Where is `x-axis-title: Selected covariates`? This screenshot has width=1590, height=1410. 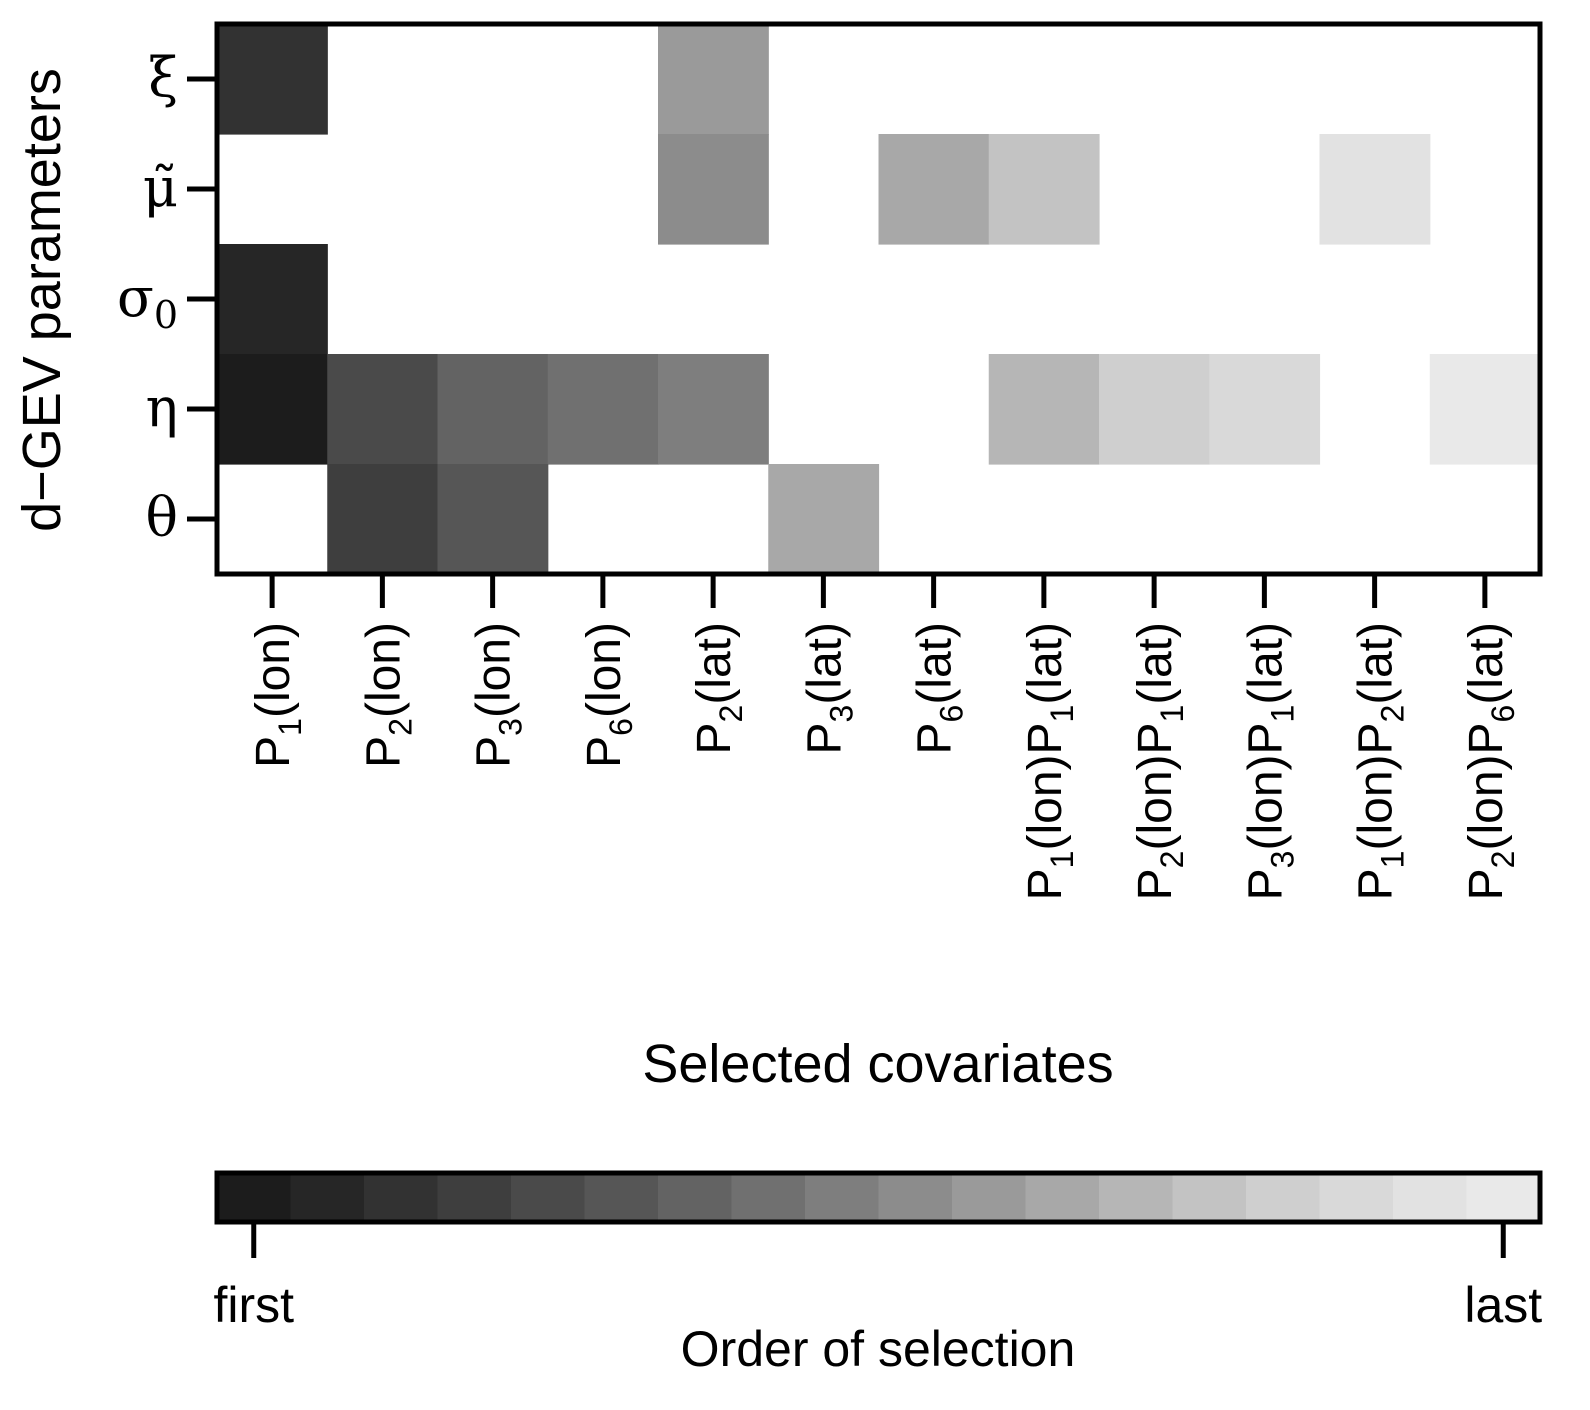
x-axis-title: Selected covariates is located at coordinates (877, 1064).